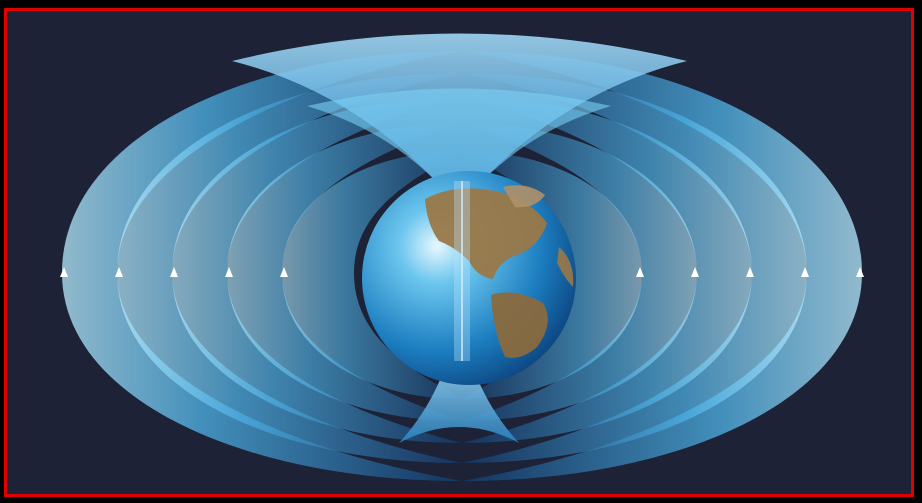 The width and height of the screenshot is (922, 503). Describe the element at coordinates (462, 272) in the screenshot. I see `field-direction-arrows` at that location.